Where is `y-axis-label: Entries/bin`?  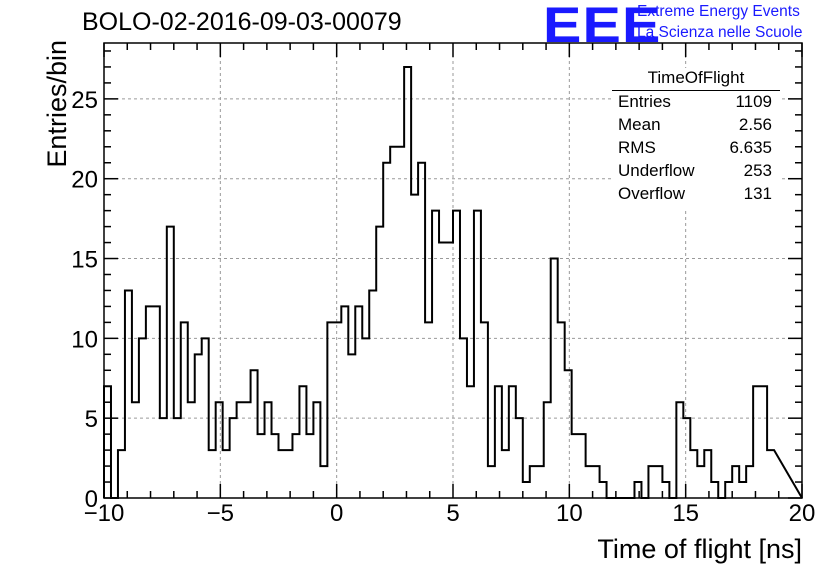
y-axis-label: Entries/bin is located at coordinates (57, 104).